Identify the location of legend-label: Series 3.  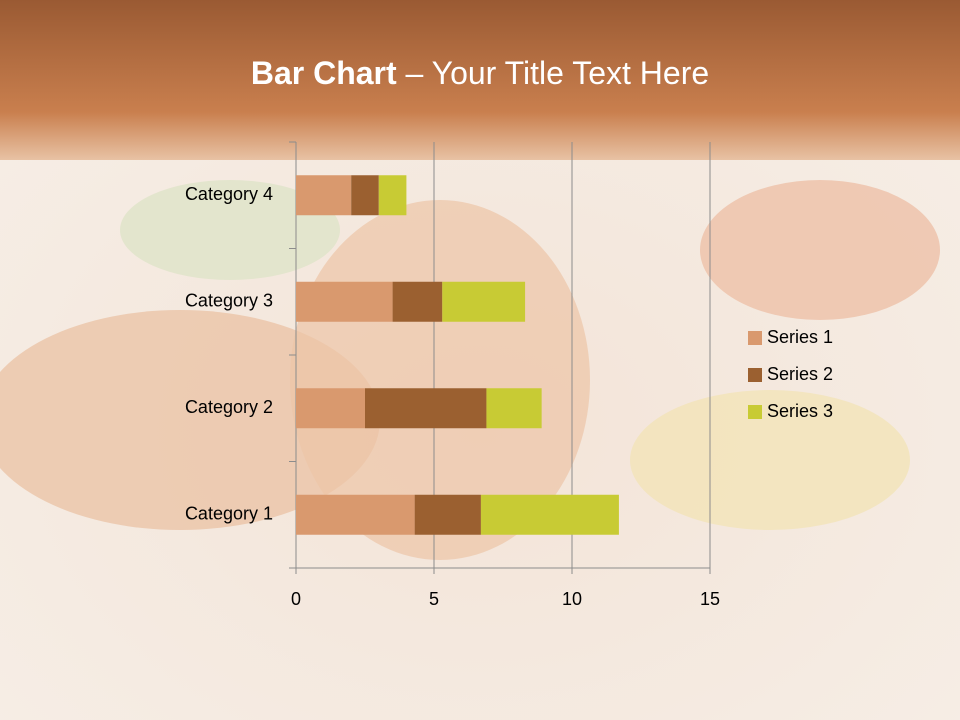
(800, 411).